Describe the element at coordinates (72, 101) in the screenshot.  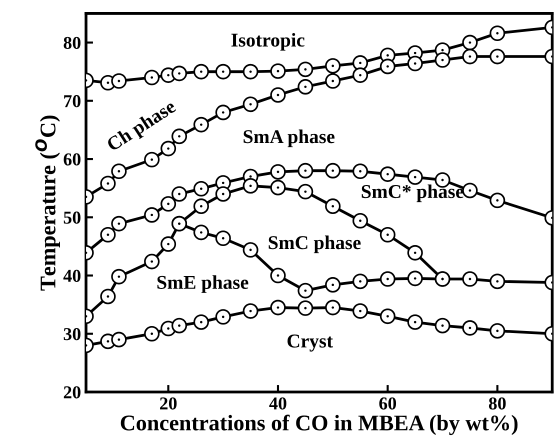
I see `y-tick-label: 70` at that location.